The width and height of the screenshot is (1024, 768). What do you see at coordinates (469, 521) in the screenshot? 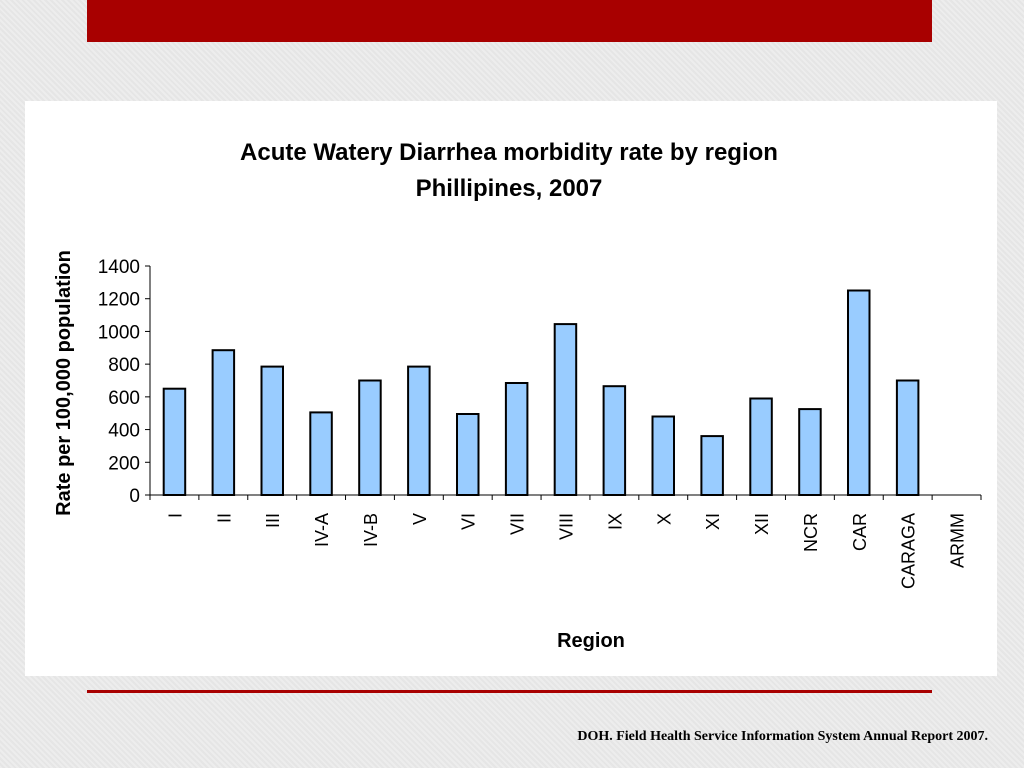
I see `x-tick-label: VI` at bounding box center [469, 521].